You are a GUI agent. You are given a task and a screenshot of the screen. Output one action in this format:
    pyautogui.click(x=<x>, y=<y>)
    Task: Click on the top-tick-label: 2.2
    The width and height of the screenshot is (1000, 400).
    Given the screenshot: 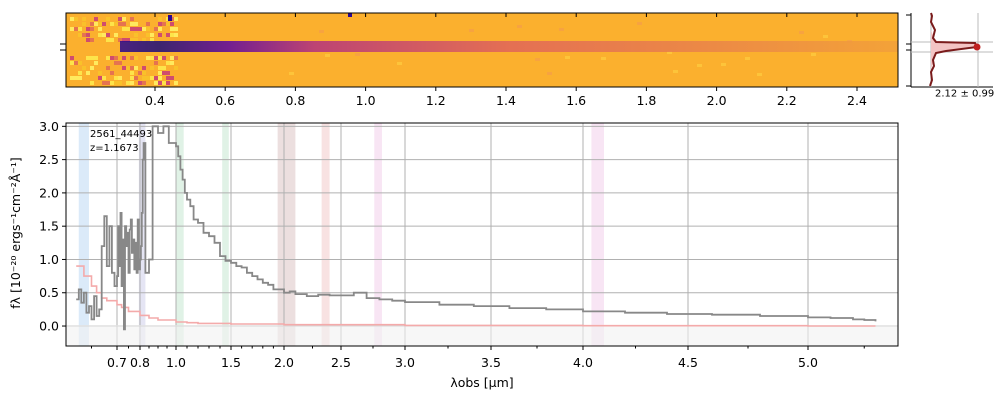 What is the action you would take?
    pyautogui.click(x=787, y=100)
    